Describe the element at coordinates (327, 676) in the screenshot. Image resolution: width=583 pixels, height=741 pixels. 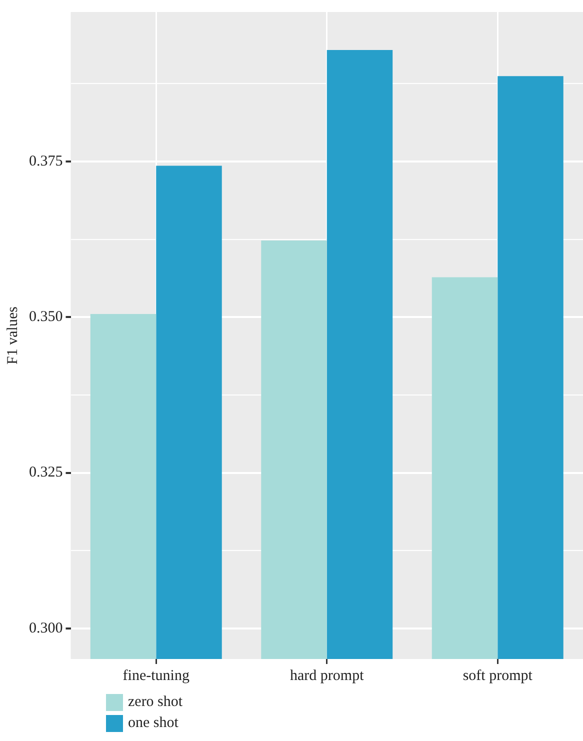
I see `x-tick-label: hard prompt` at that location.